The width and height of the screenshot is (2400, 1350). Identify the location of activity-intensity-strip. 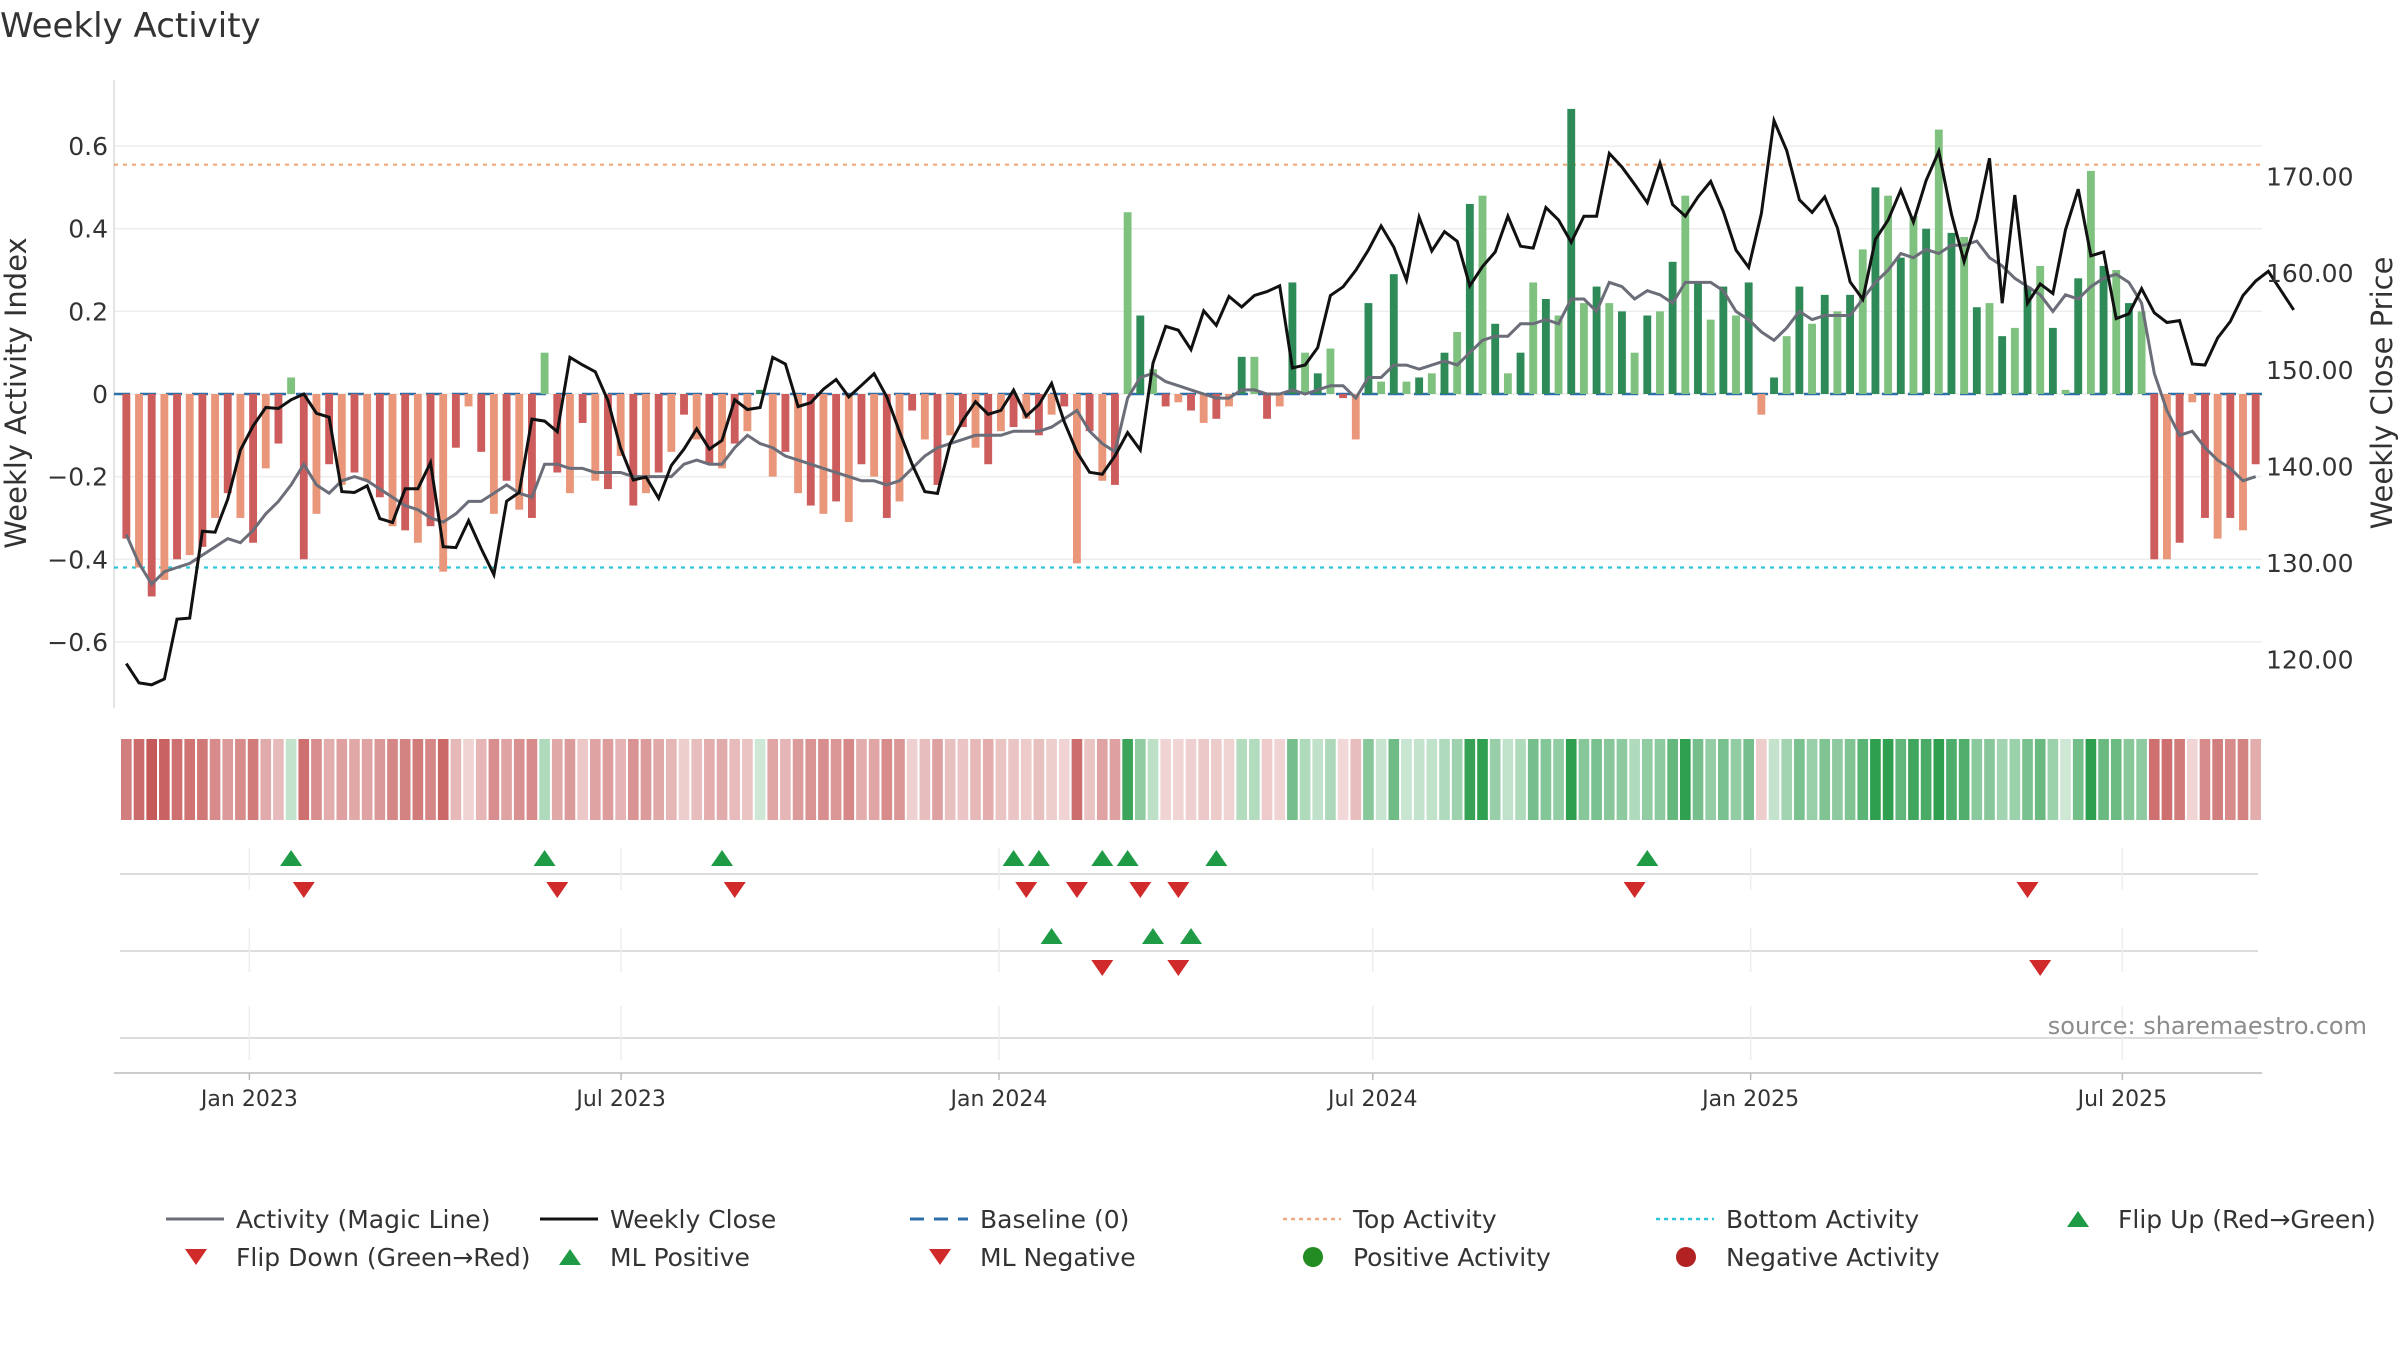
(1191, 779).